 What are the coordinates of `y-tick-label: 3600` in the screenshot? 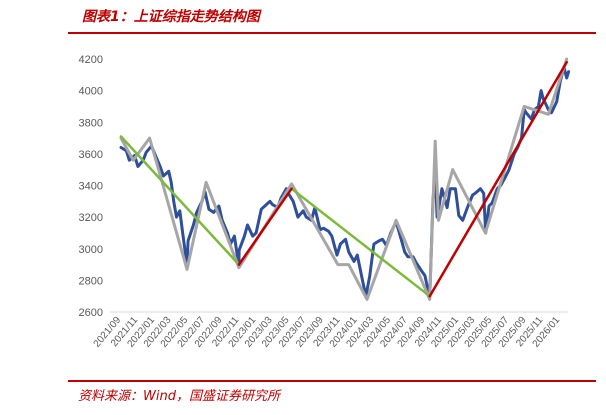 It's located at (91, 155).